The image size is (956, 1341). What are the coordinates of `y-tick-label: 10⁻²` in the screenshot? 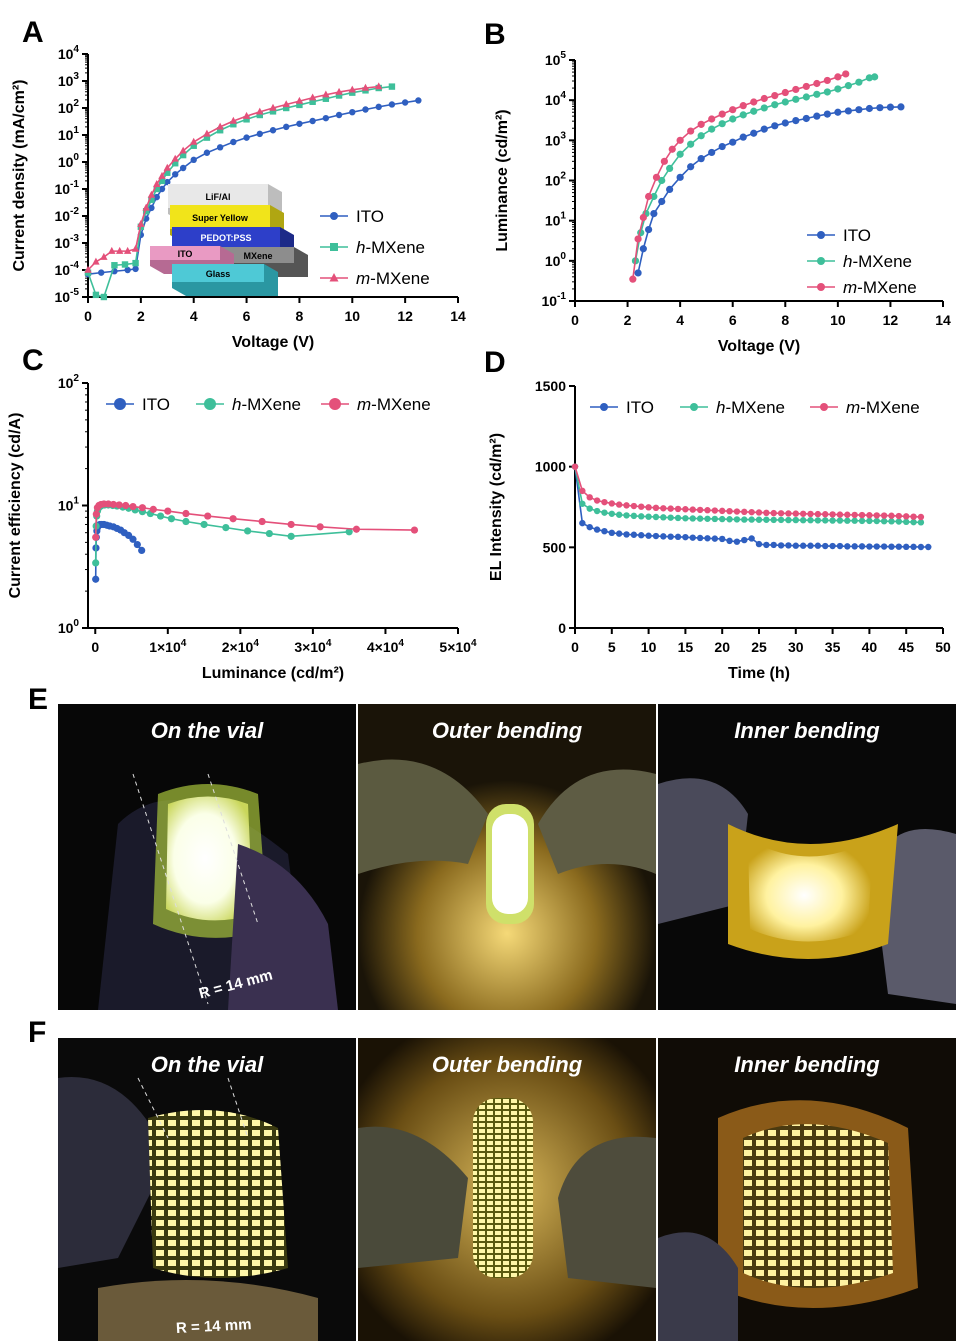 It's located at (66, 215).